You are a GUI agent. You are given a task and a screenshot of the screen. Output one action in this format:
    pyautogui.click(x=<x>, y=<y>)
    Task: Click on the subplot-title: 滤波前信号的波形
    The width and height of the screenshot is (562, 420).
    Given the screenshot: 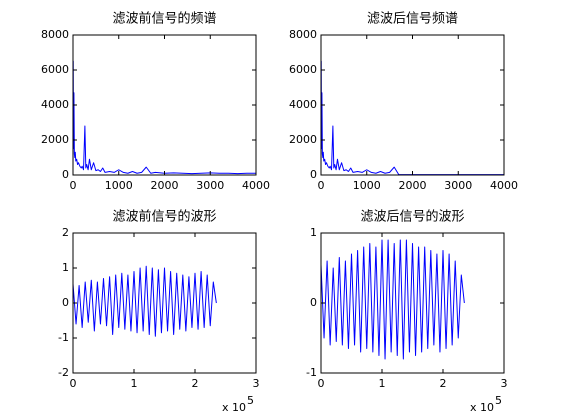 What is the action you would take?
    pyautogui.click(x=164, y=217)
    